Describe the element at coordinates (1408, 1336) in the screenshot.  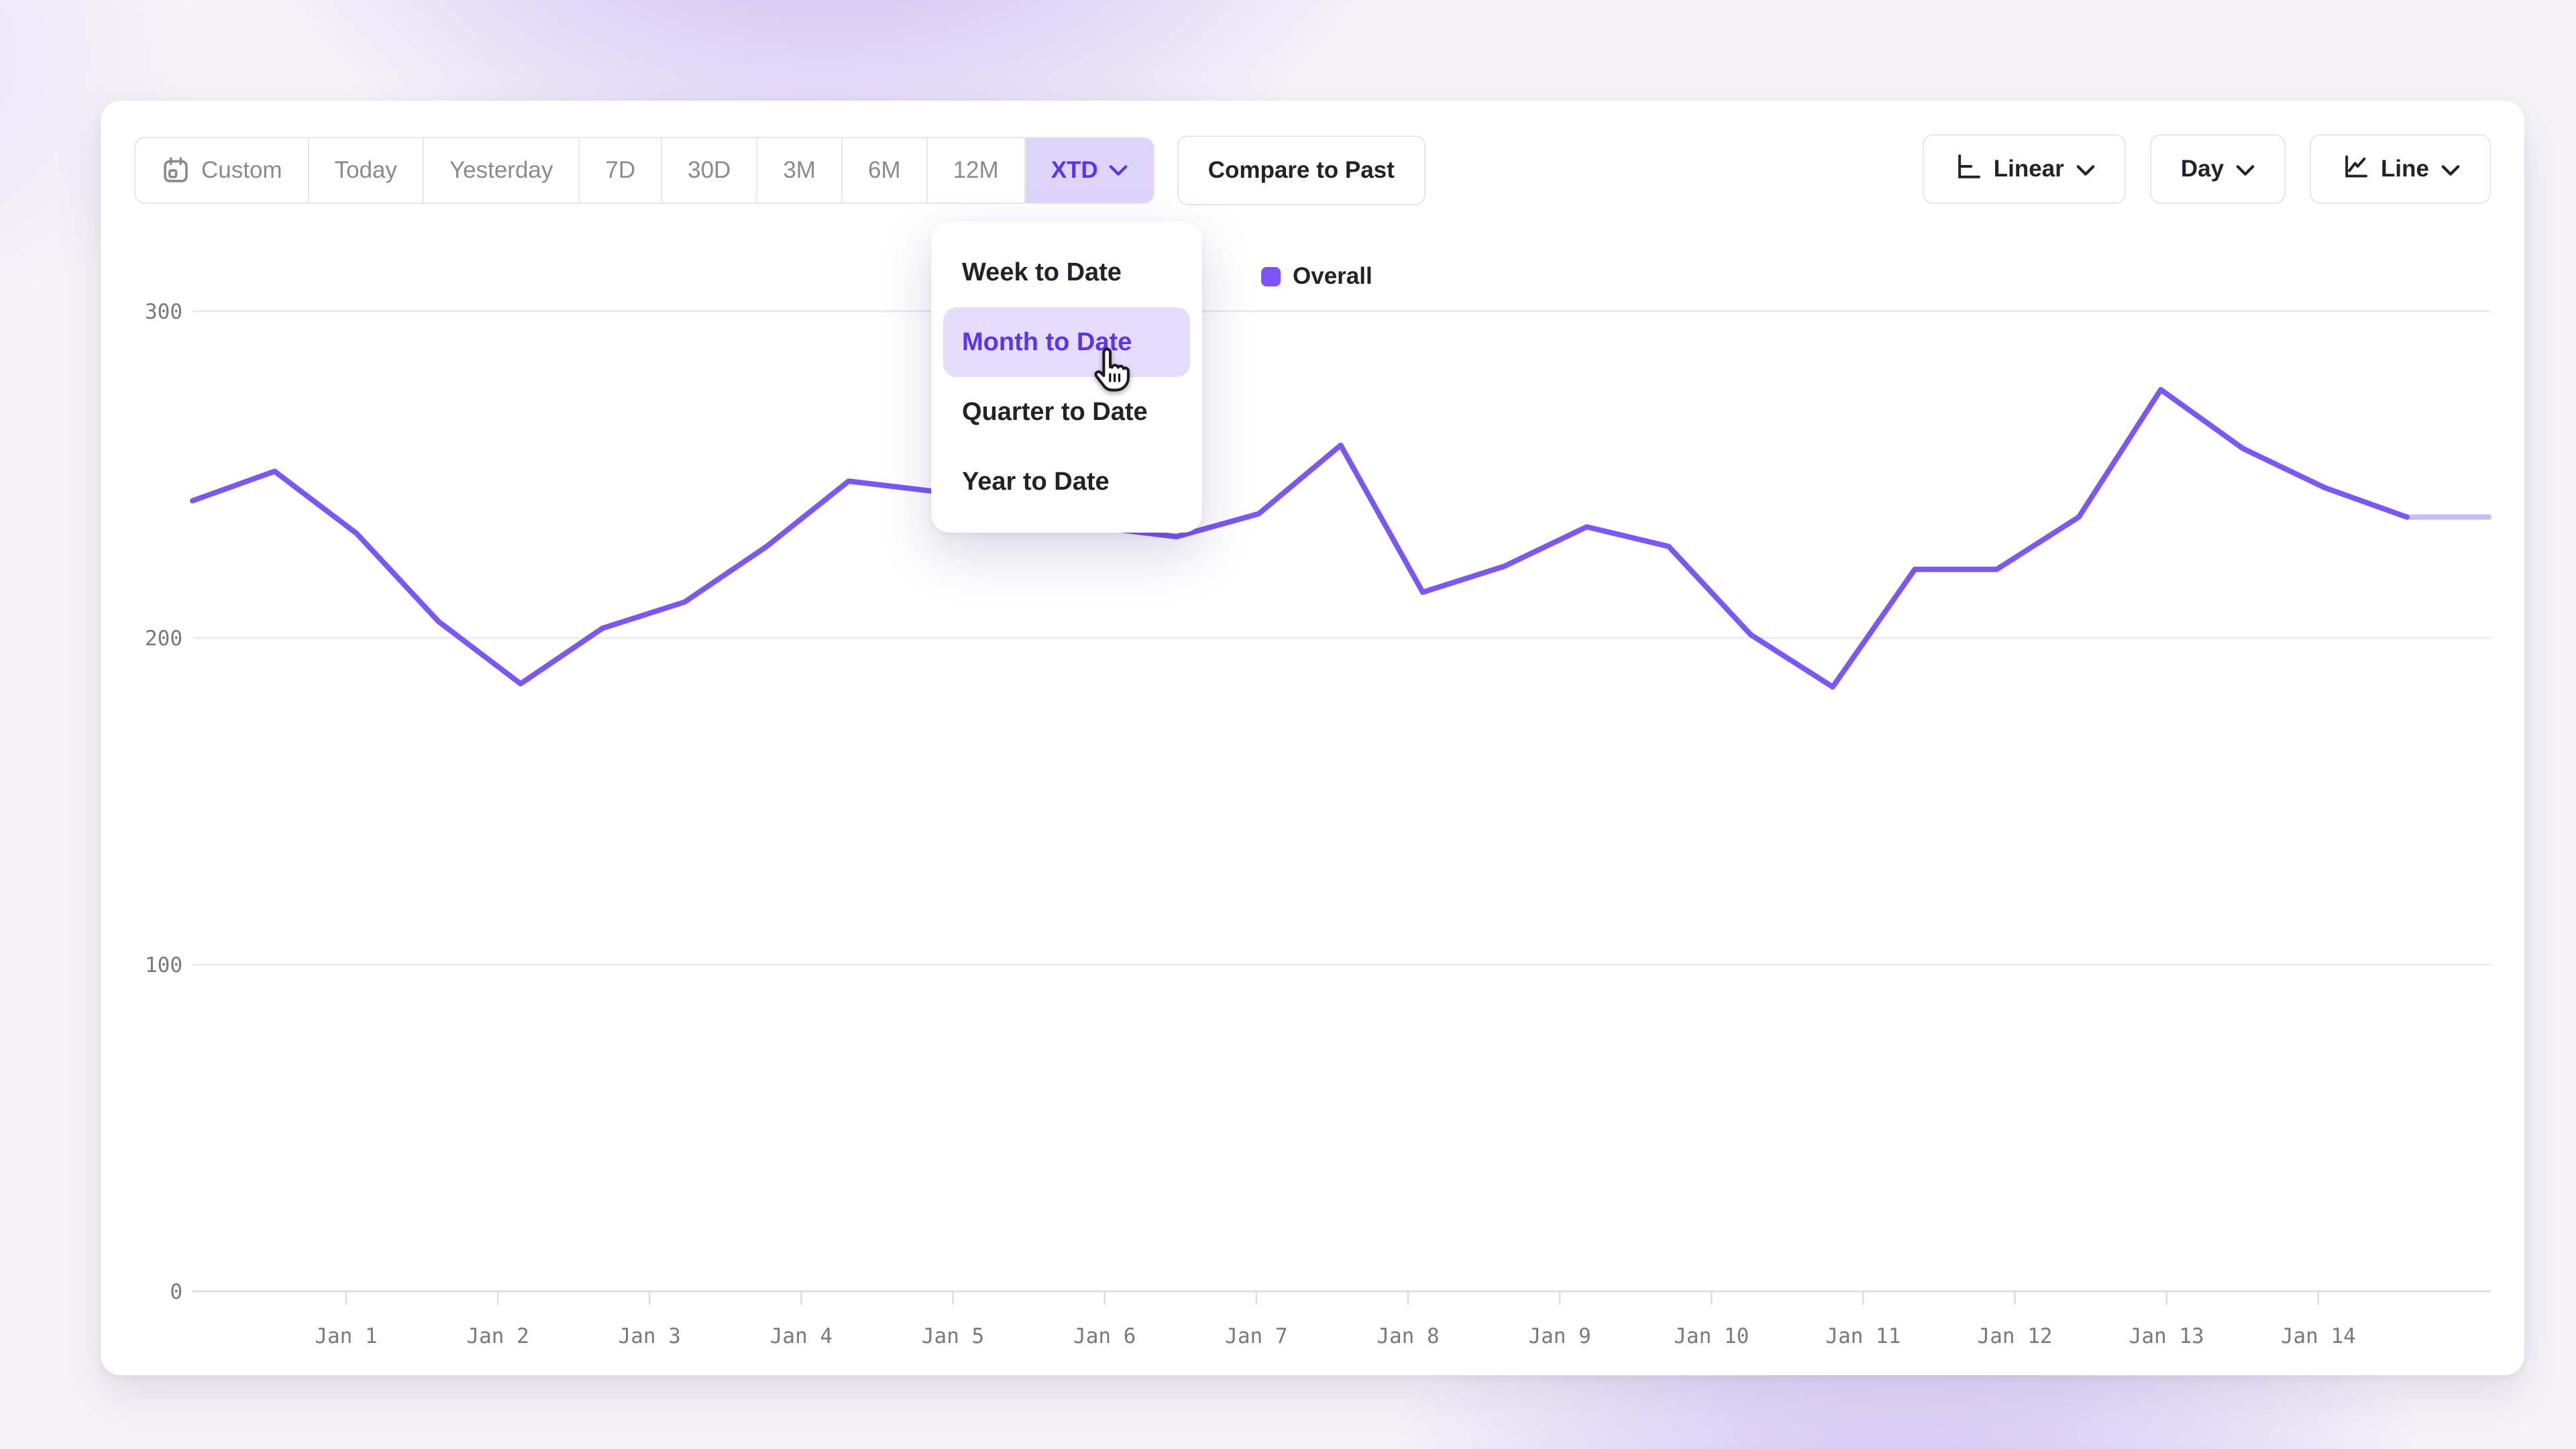
I see `x-tick-label: Jan 8` at that location.